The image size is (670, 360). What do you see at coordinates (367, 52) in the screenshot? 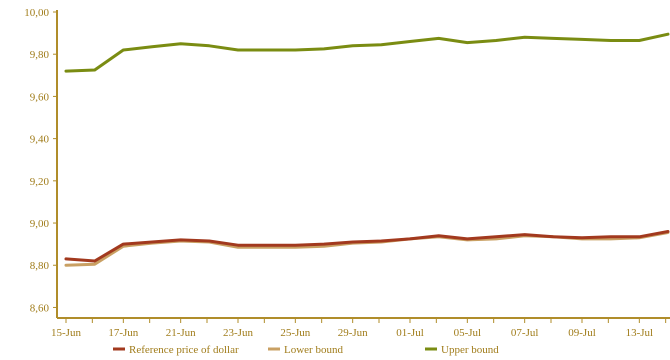
I see `series-line-upper` at bounding box center [367, 52].